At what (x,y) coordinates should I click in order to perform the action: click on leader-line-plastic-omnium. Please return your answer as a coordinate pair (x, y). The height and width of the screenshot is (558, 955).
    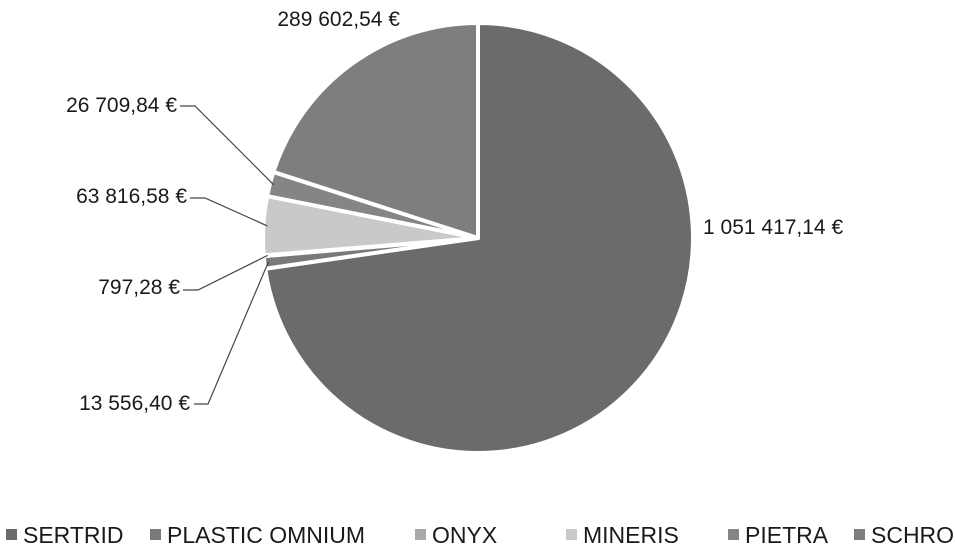
    Looking at the image, I should click on (231, 333).